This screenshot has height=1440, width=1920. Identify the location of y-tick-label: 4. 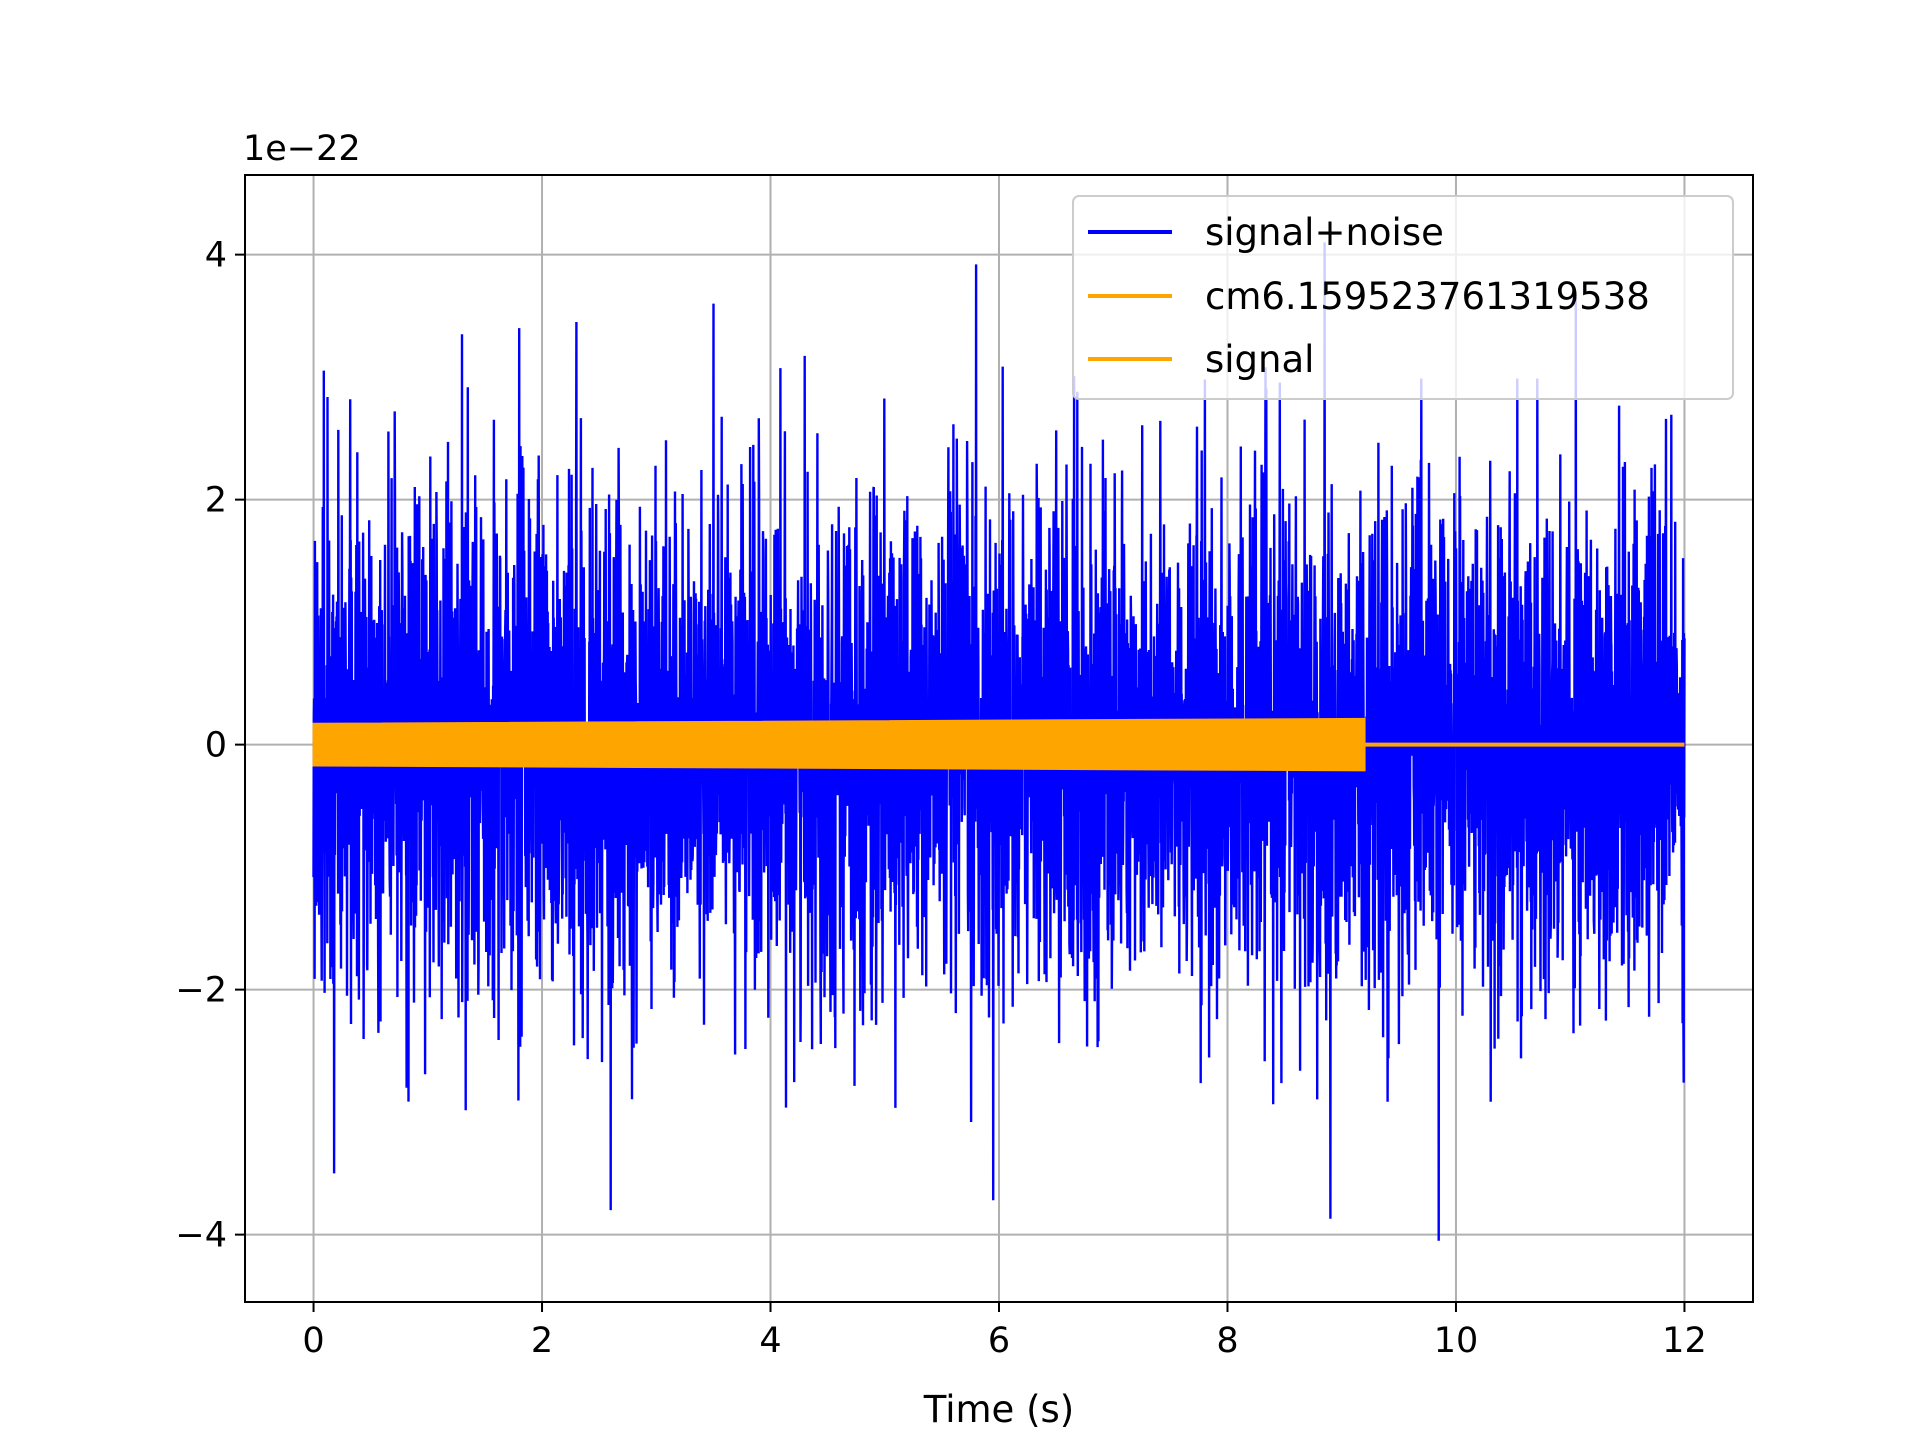
(216, 256).